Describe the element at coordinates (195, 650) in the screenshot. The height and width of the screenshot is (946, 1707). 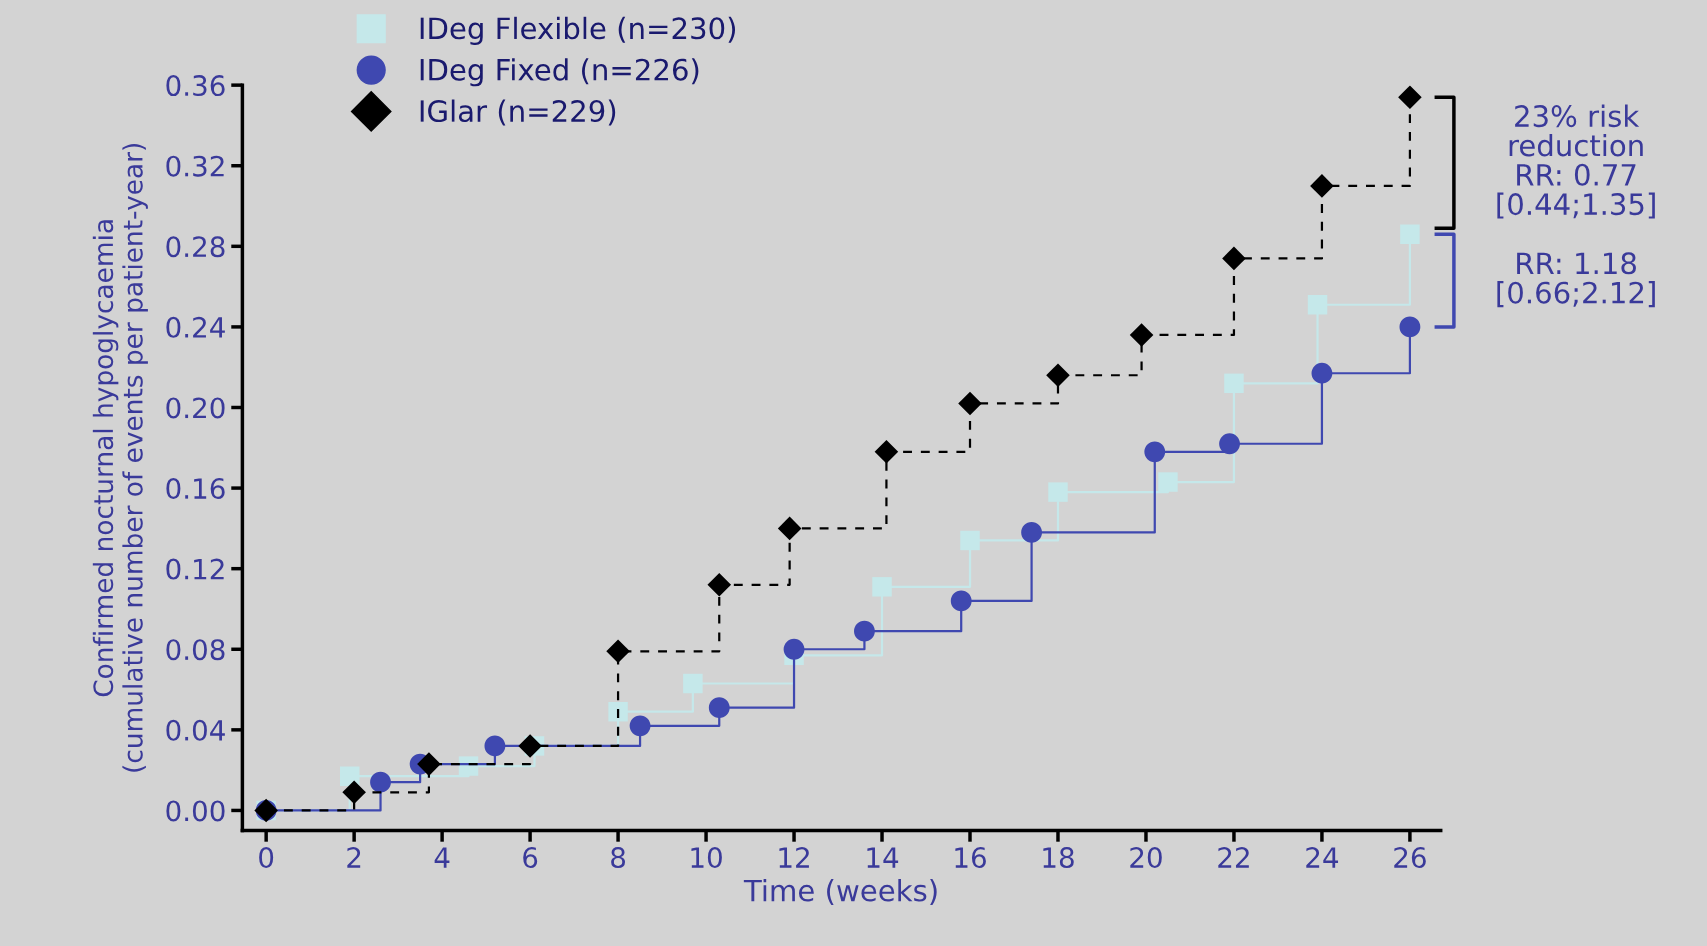
I see `y-tick-label: 0.08` at that location.